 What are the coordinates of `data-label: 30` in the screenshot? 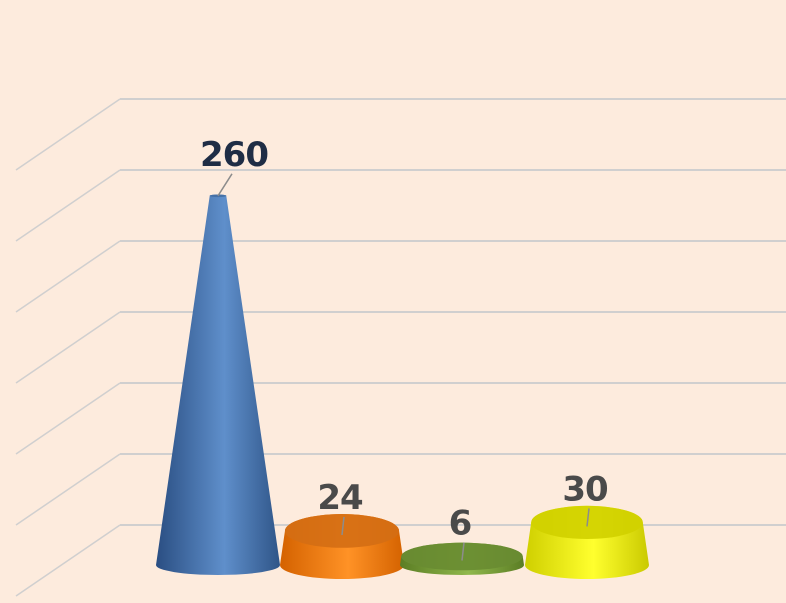 It's located at (585, 489).